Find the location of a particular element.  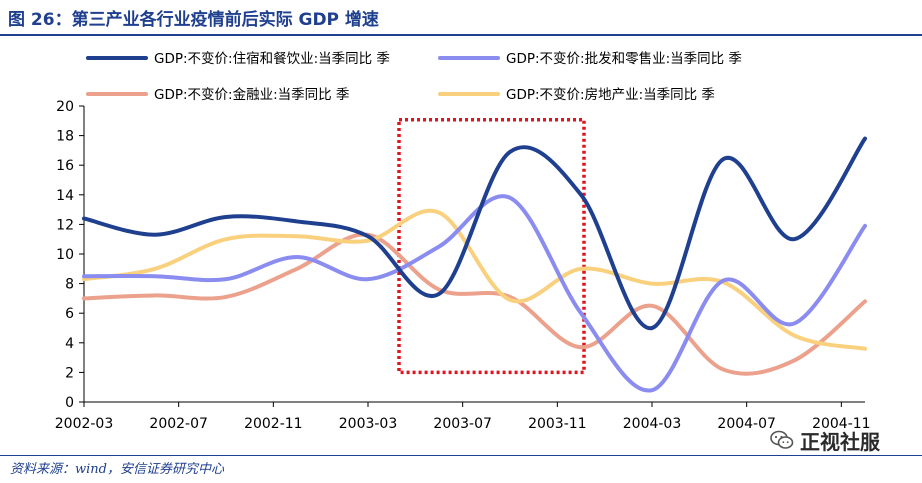

x-tick-label: 2003-11 is located at coordinates (557, 424).